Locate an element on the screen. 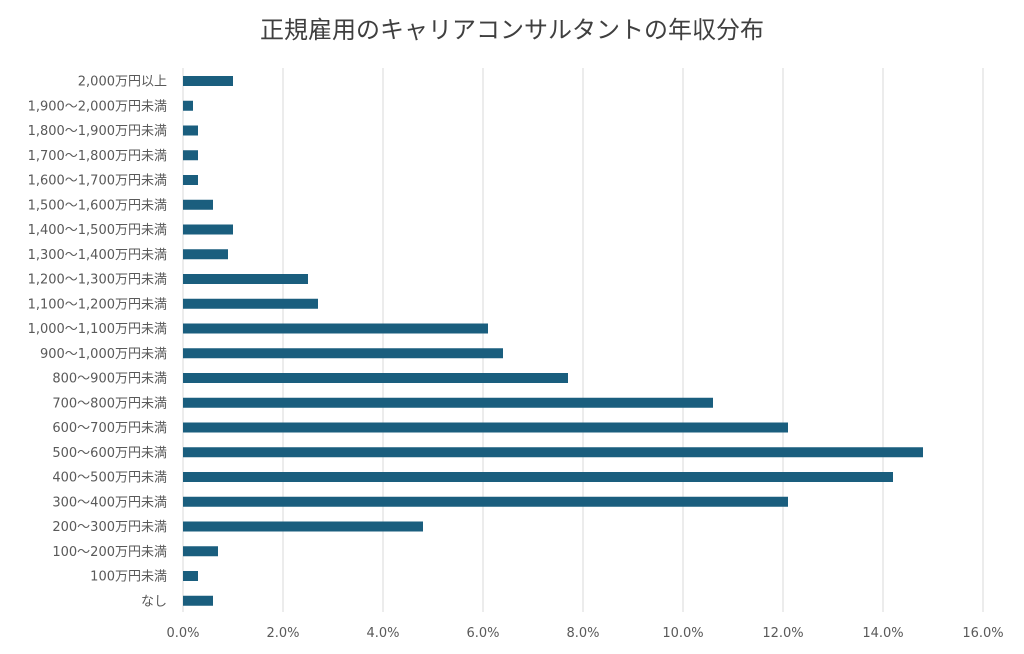  x-tick-label: 8.0% is located at coordinates (582, 633).